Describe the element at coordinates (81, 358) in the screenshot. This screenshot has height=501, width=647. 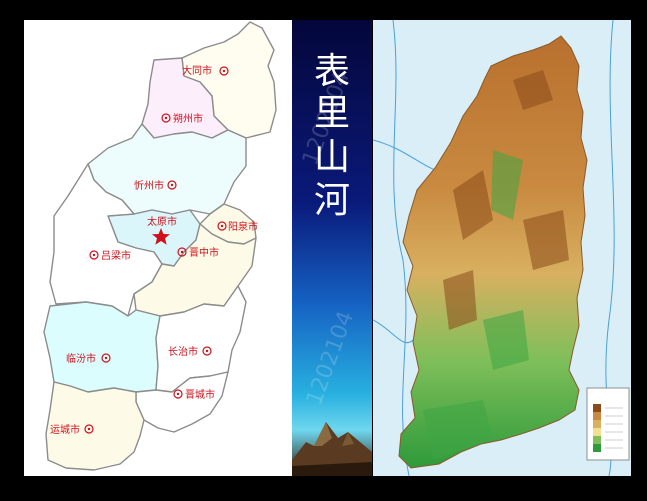
I see `city-label-linfen: 临汾市` at that location.